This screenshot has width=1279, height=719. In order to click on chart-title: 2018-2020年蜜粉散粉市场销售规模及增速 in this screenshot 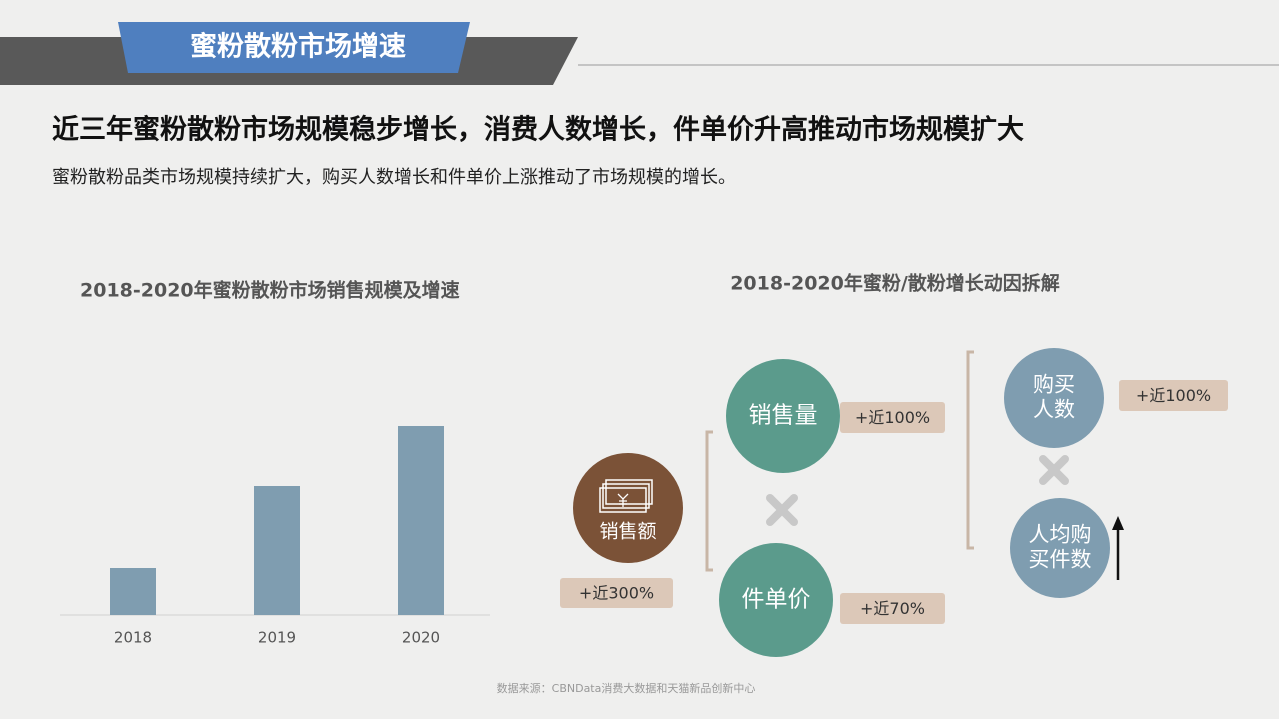, I will do `click(270, 290)`.